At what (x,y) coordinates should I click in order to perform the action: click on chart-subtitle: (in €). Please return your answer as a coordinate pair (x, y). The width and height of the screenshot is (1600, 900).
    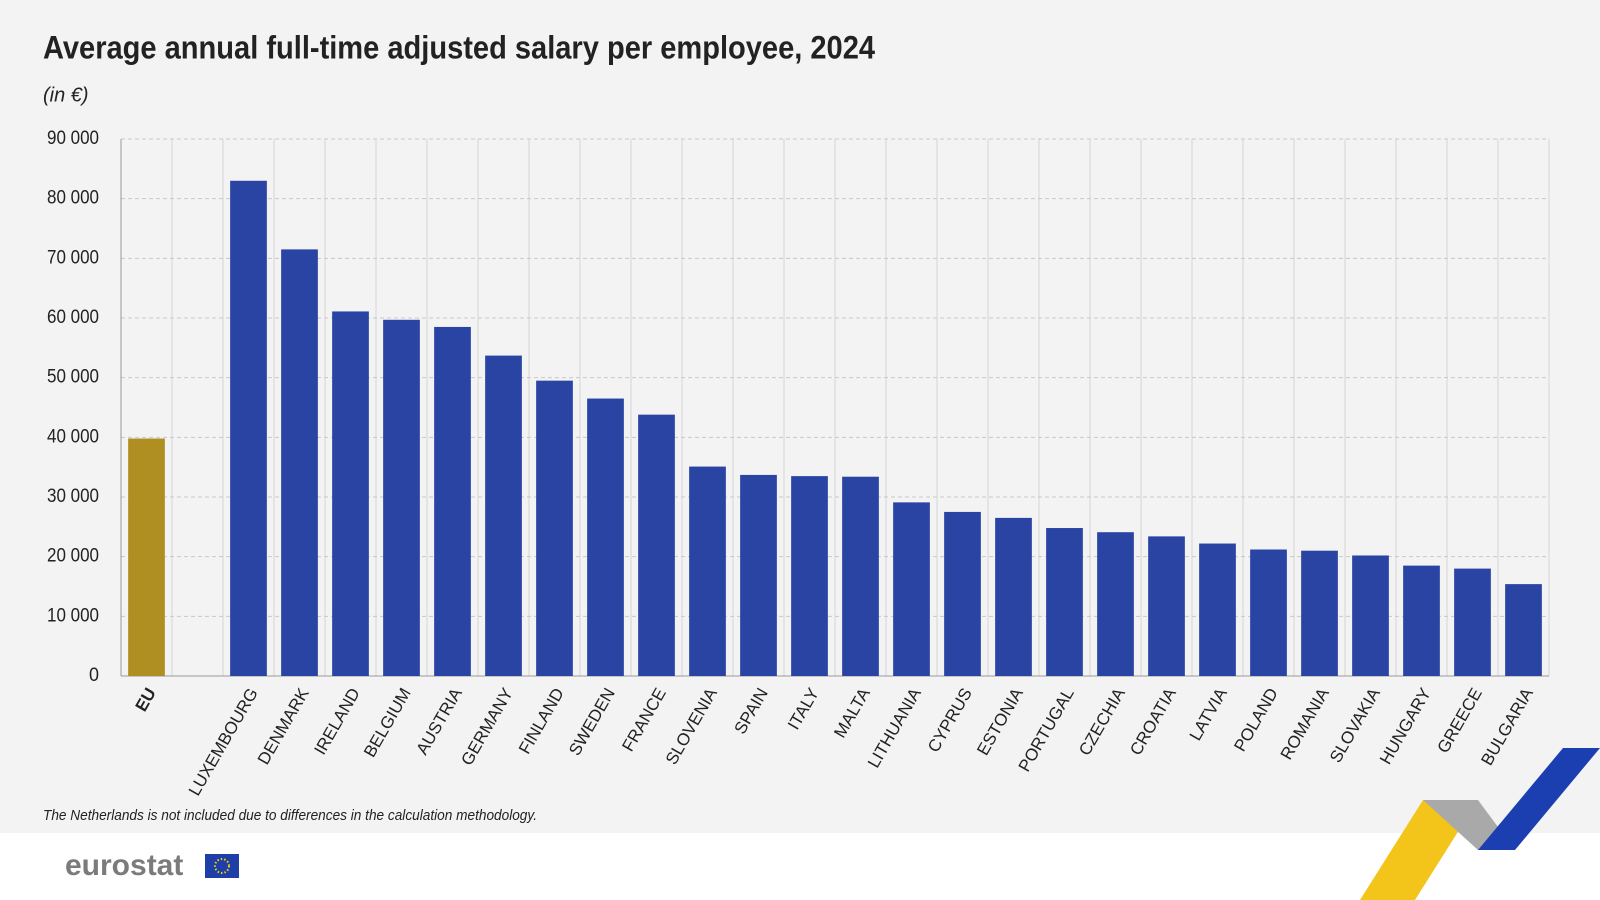
    Looking at the image, I should click on (66, 95).